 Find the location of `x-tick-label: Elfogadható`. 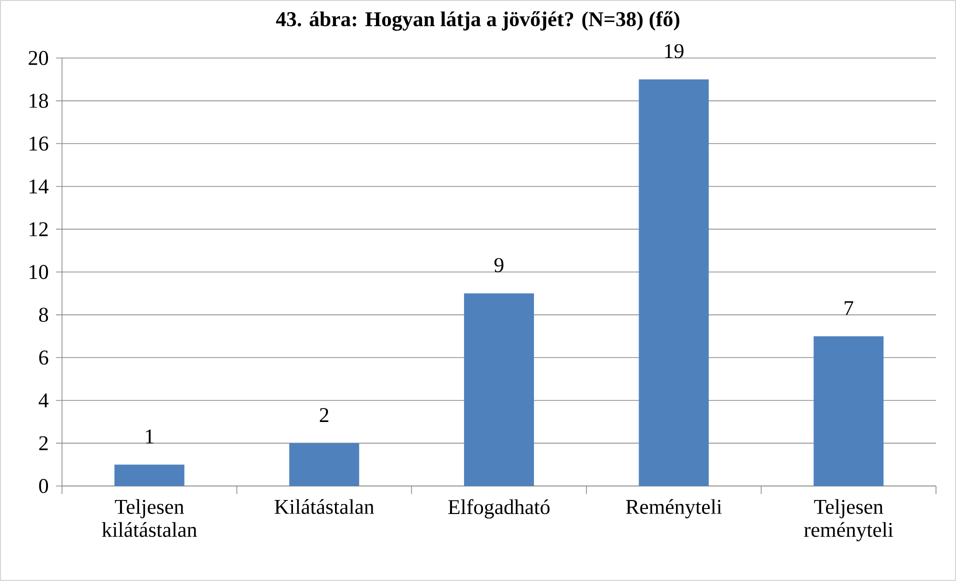

x-tick-label: Elfogadható is located at coordinates (499, 509).